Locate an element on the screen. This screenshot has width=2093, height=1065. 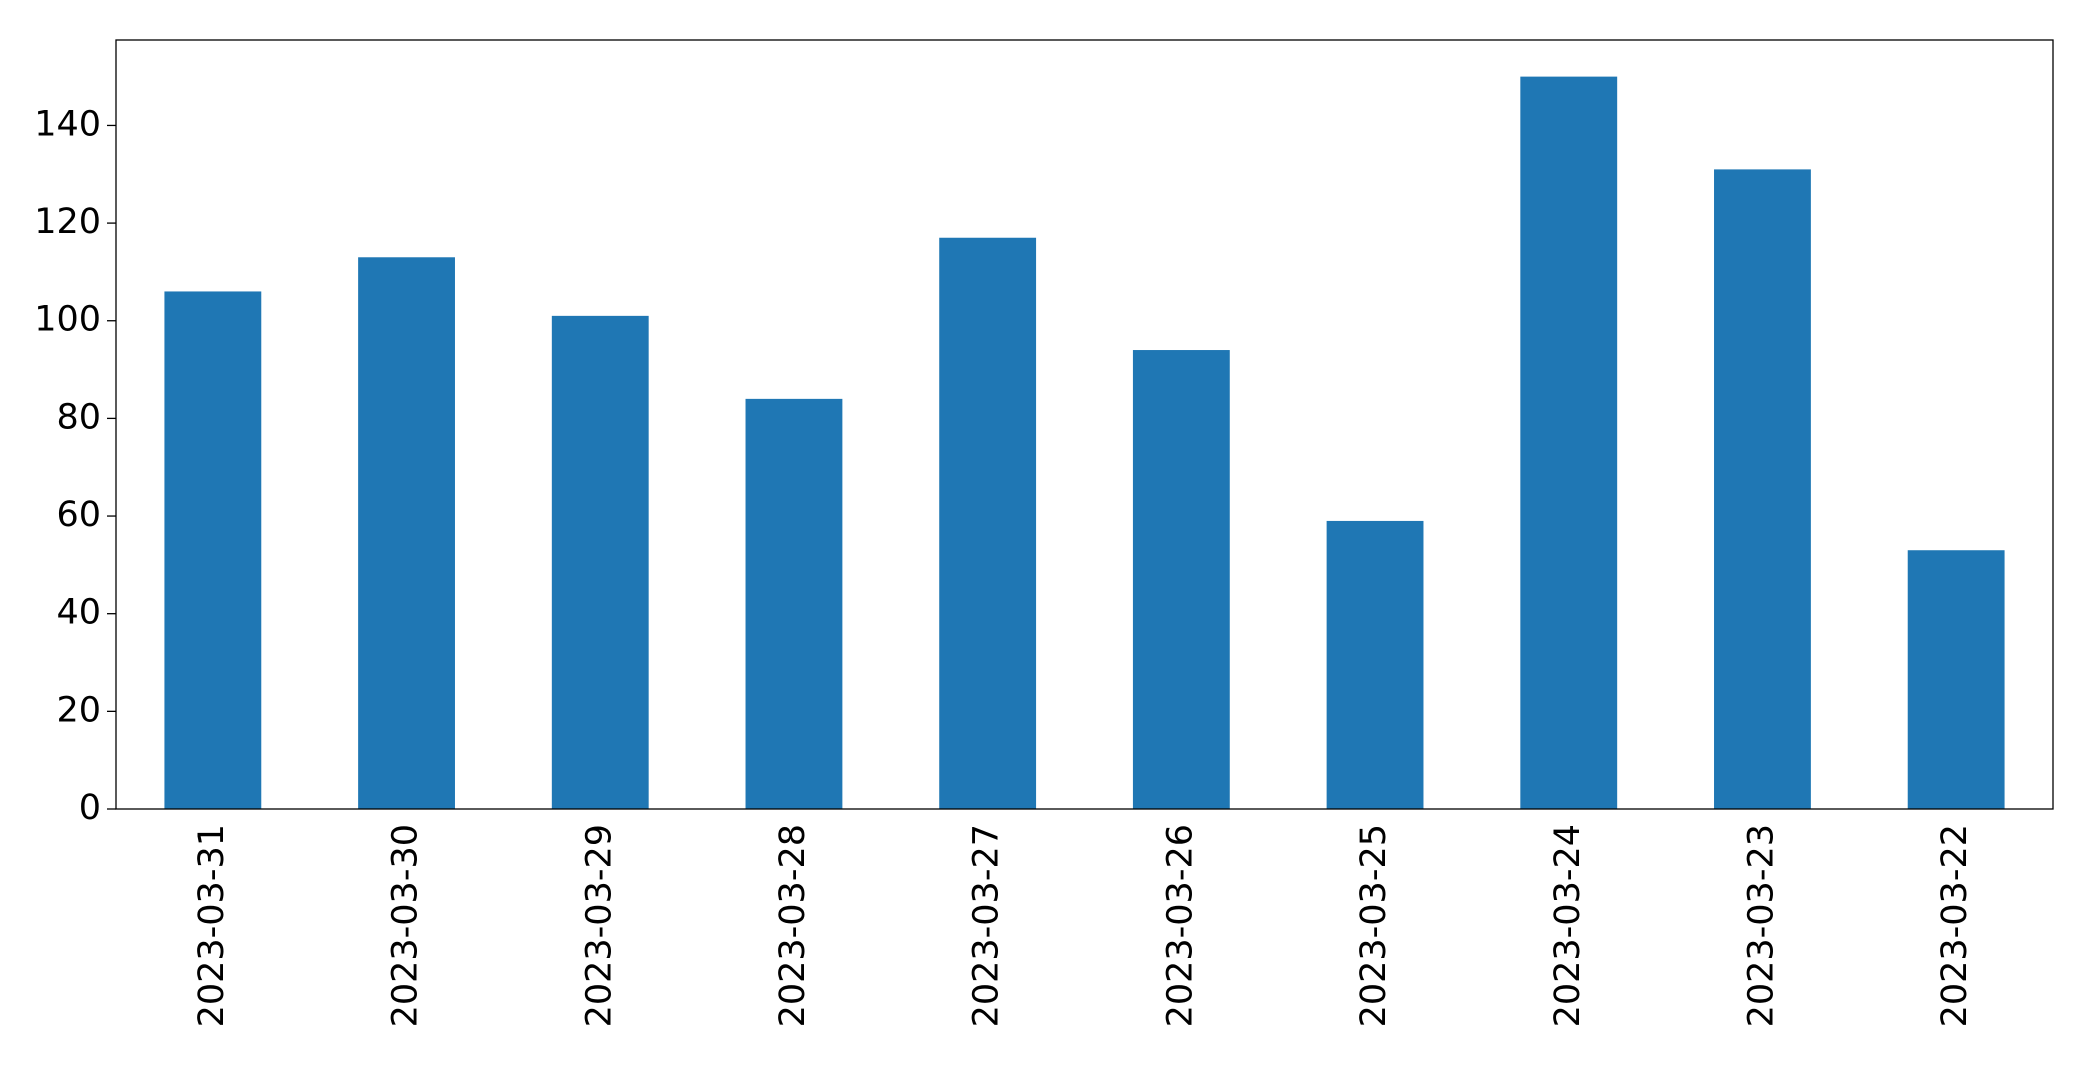
y-tick-label: 20 is located at coordinates (78, 710).